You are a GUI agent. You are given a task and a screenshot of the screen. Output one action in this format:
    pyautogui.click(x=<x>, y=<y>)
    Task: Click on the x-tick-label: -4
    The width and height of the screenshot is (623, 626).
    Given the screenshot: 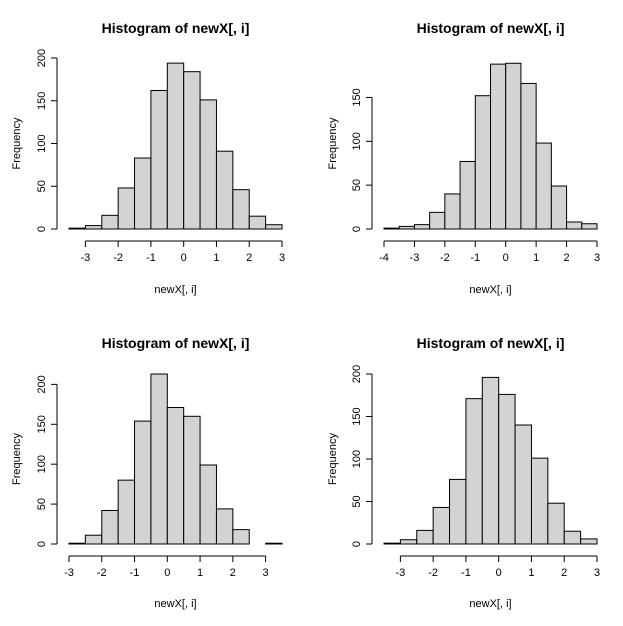 What is the action you would take?
    pyautogui.click(x=384, y=258)
    